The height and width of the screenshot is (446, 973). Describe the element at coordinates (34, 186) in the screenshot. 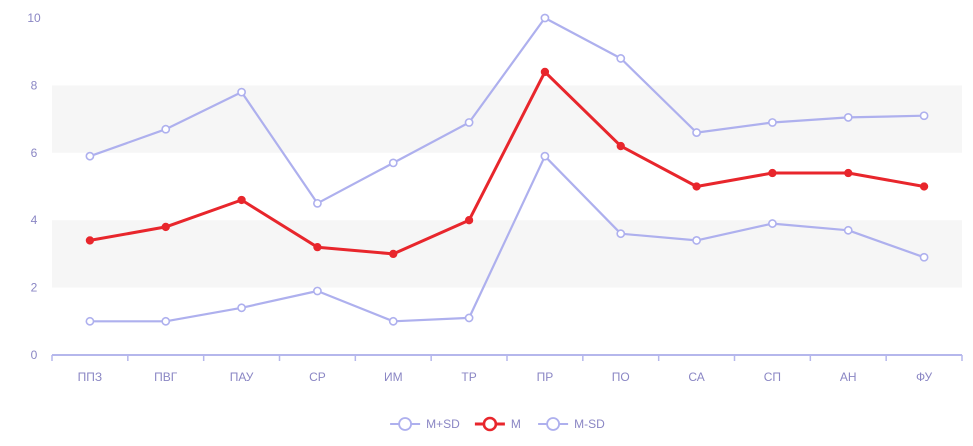

I see `y-axis-tick-labels: 0 2 4 6 8 10` at that location.